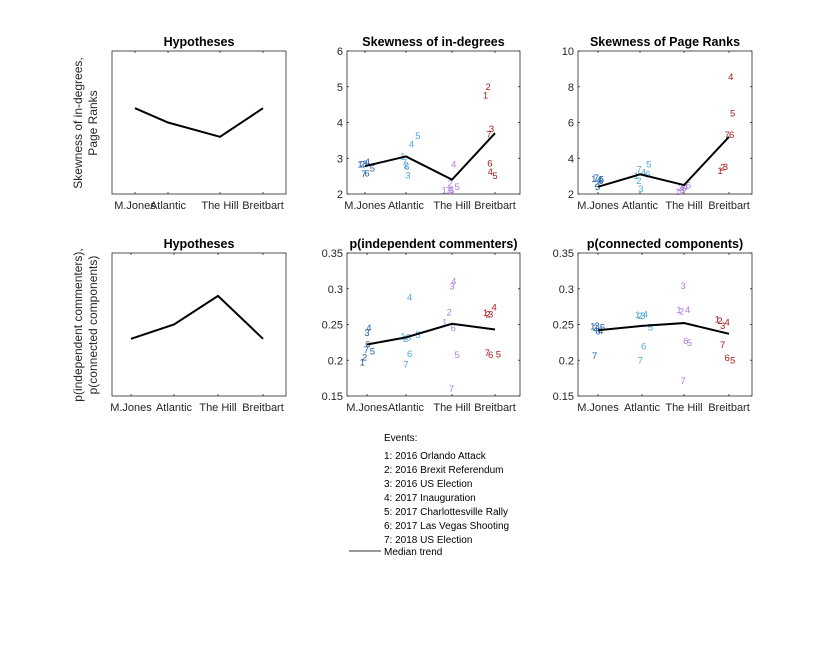  I want to click on legend-line-label: Median trend, so click(413, 552).